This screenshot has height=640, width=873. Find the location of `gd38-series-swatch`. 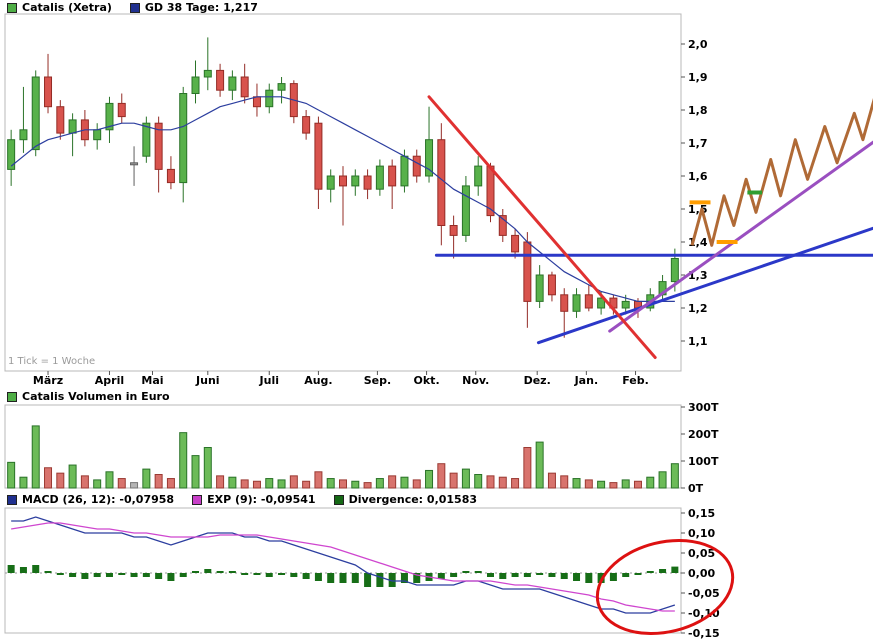

gd38-series-swatch is located at coordinates (134, 7).